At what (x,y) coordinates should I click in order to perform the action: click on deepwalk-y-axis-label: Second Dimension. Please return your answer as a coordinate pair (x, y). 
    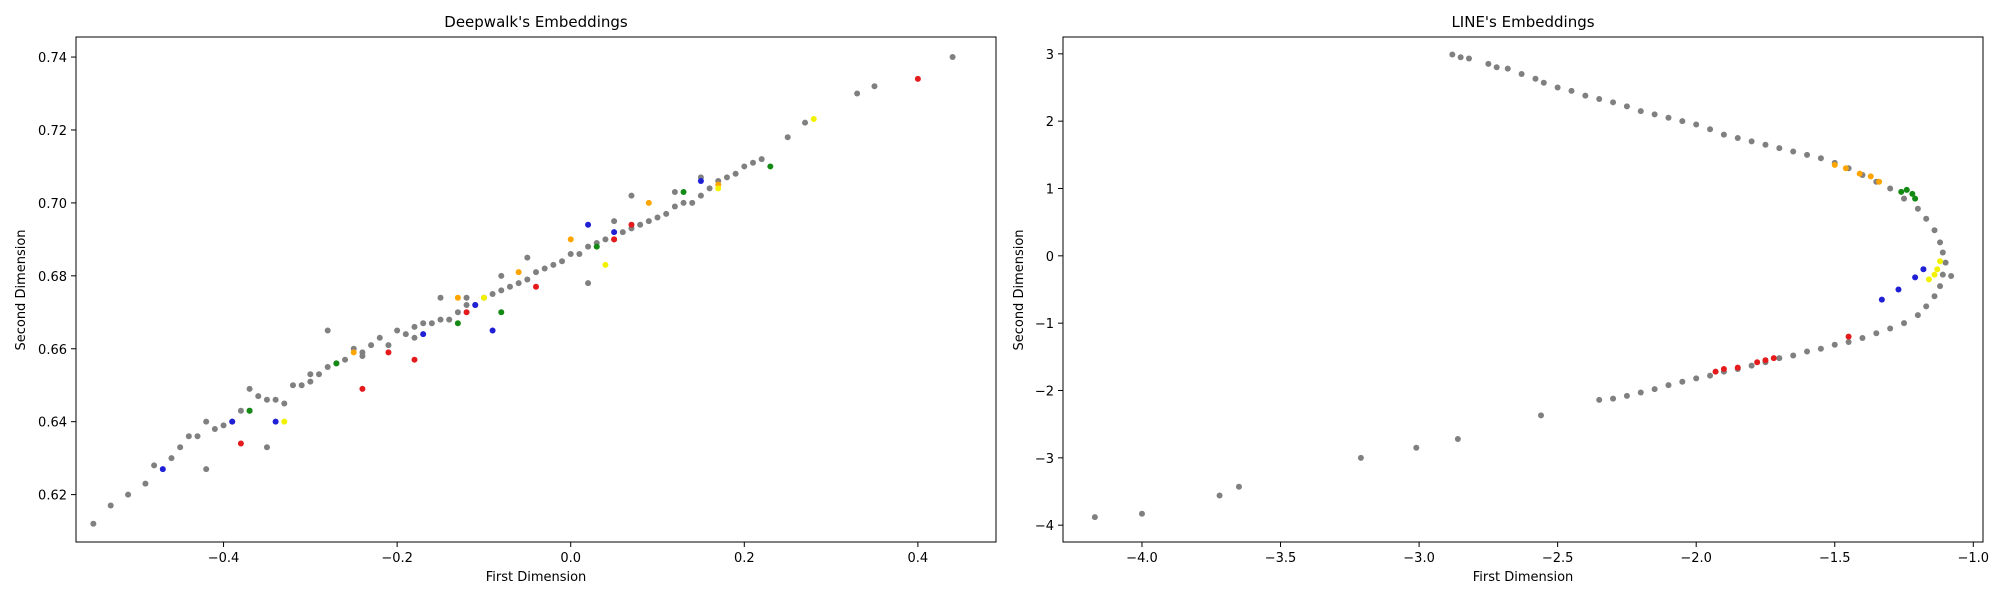
    Looking at the image, I should click on (21, 289).